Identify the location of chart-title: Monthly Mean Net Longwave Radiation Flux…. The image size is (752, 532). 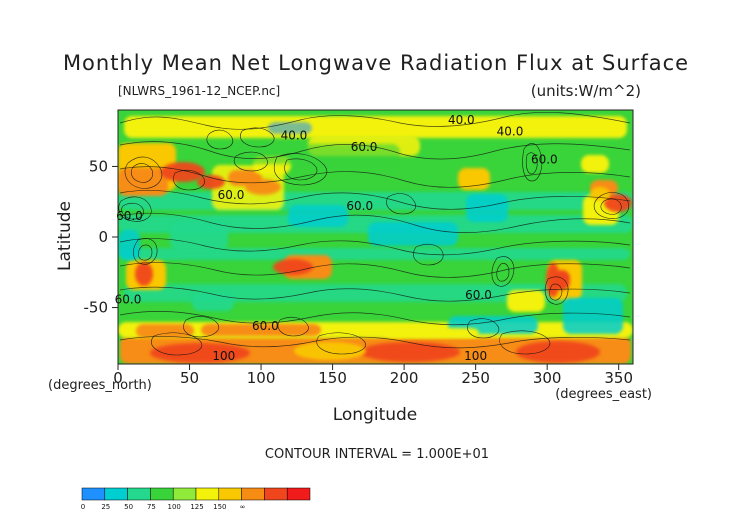
(376, 63).